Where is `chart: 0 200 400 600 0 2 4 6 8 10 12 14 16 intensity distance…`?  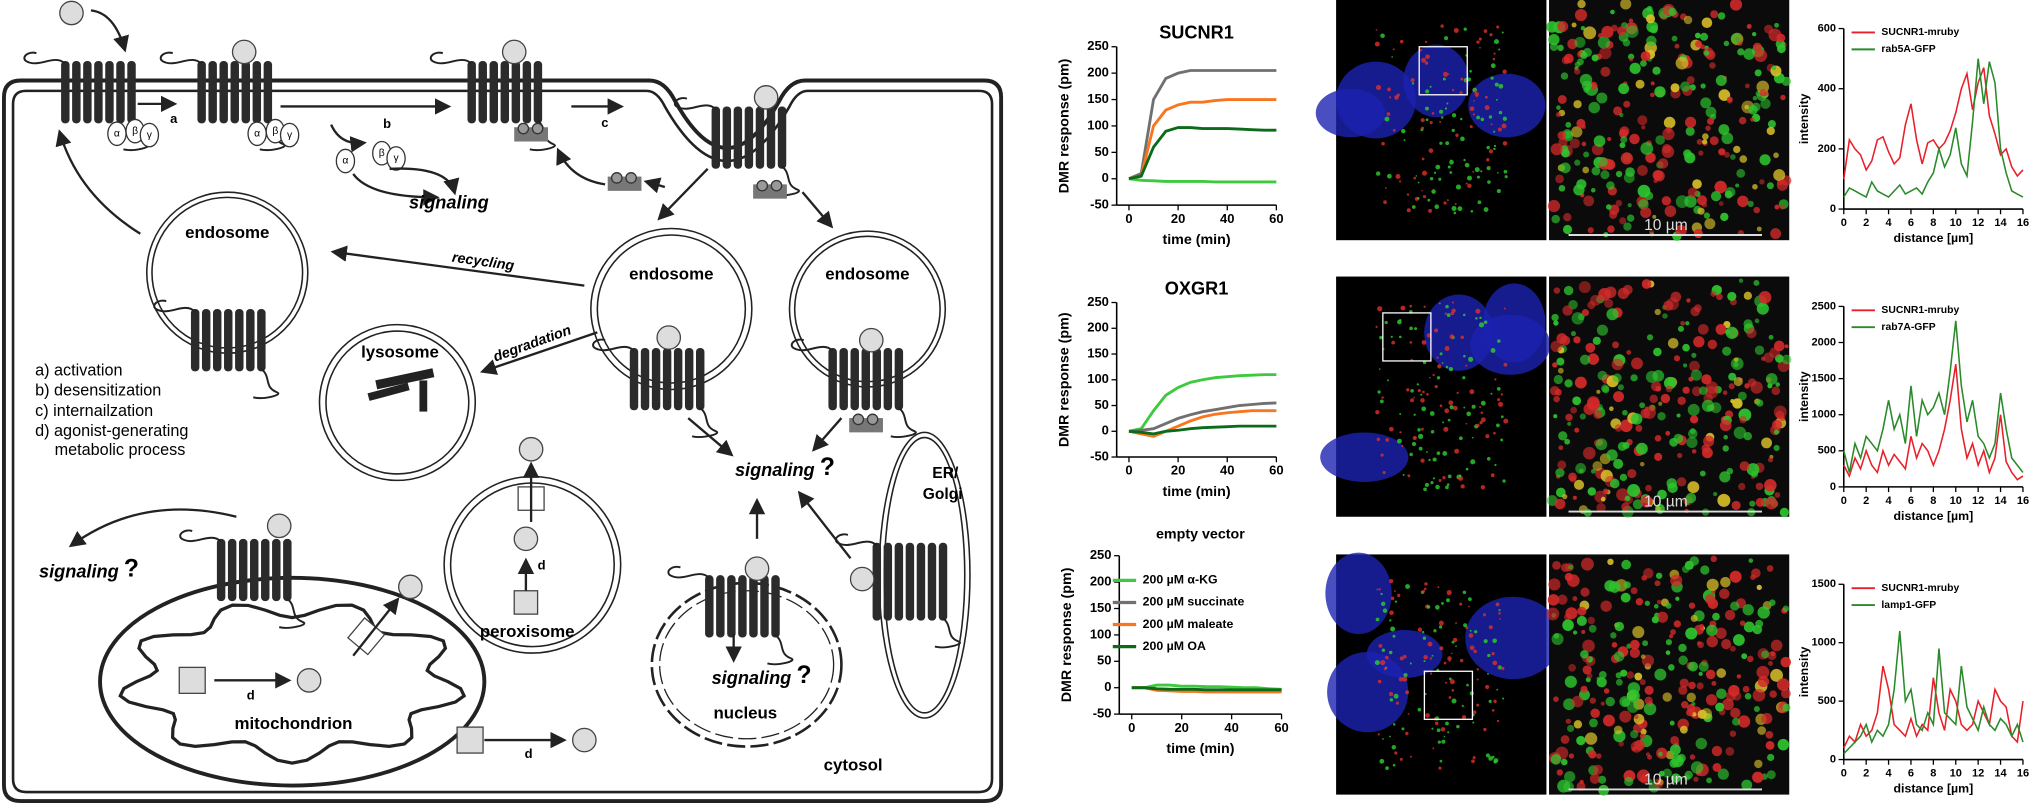 chart: 0 200 400 600 0 2 4 6 8 10 12 14 16 intensity distance… is located at coordinates (1913, 133).